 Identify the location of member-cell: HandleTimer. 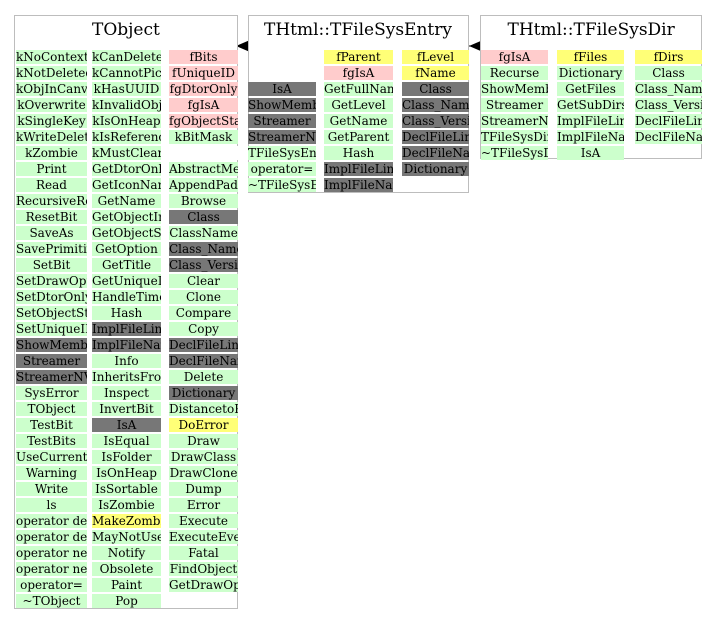
(126, 297).